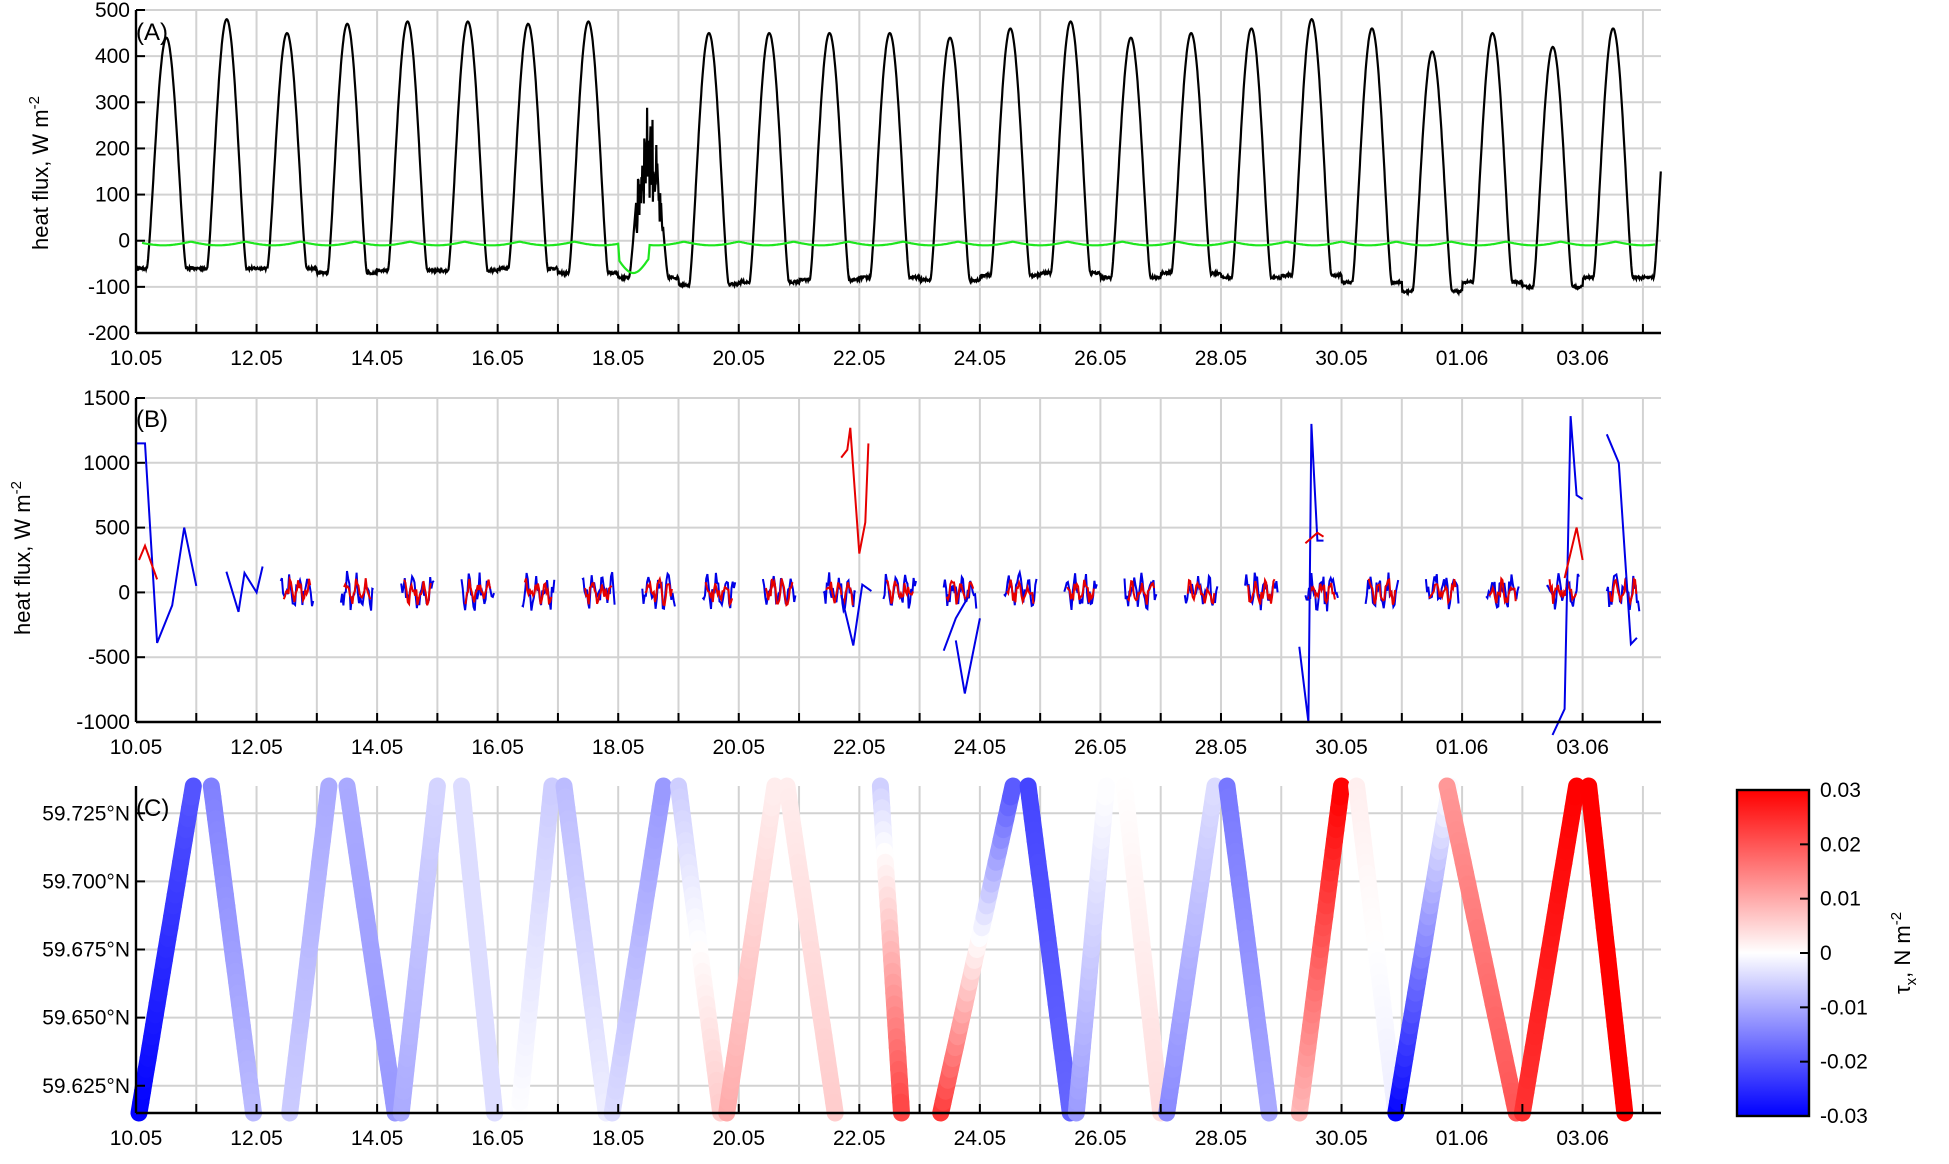  What do you see at coordinates (1896, 918) in the screenshot?
I see `colorbar-label-exponent: -2` at bounding box center [1896, 918].